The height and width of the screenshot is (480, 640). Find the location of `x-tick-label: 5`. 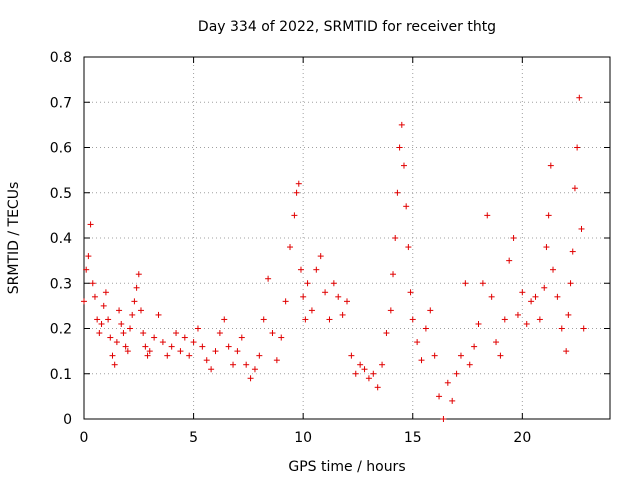

x-tick-label: 5 is located at coordinates (193, 438).